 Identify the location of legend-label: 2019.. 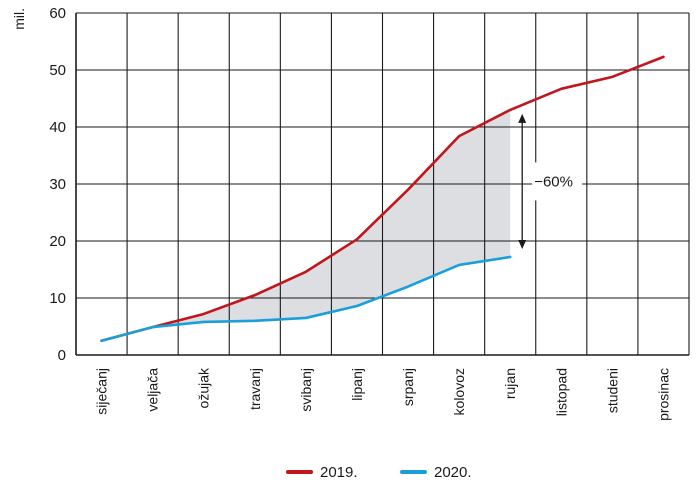
(339, 472).